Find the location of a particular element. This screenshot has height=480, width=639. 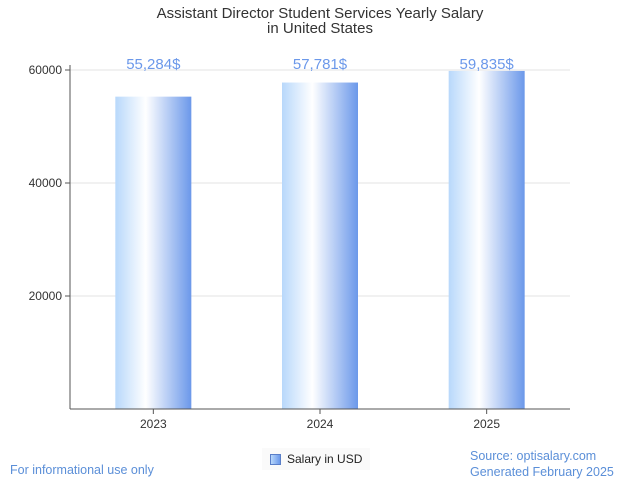

generated-text: Generated February 2025 is located at coordinates (542, 472).